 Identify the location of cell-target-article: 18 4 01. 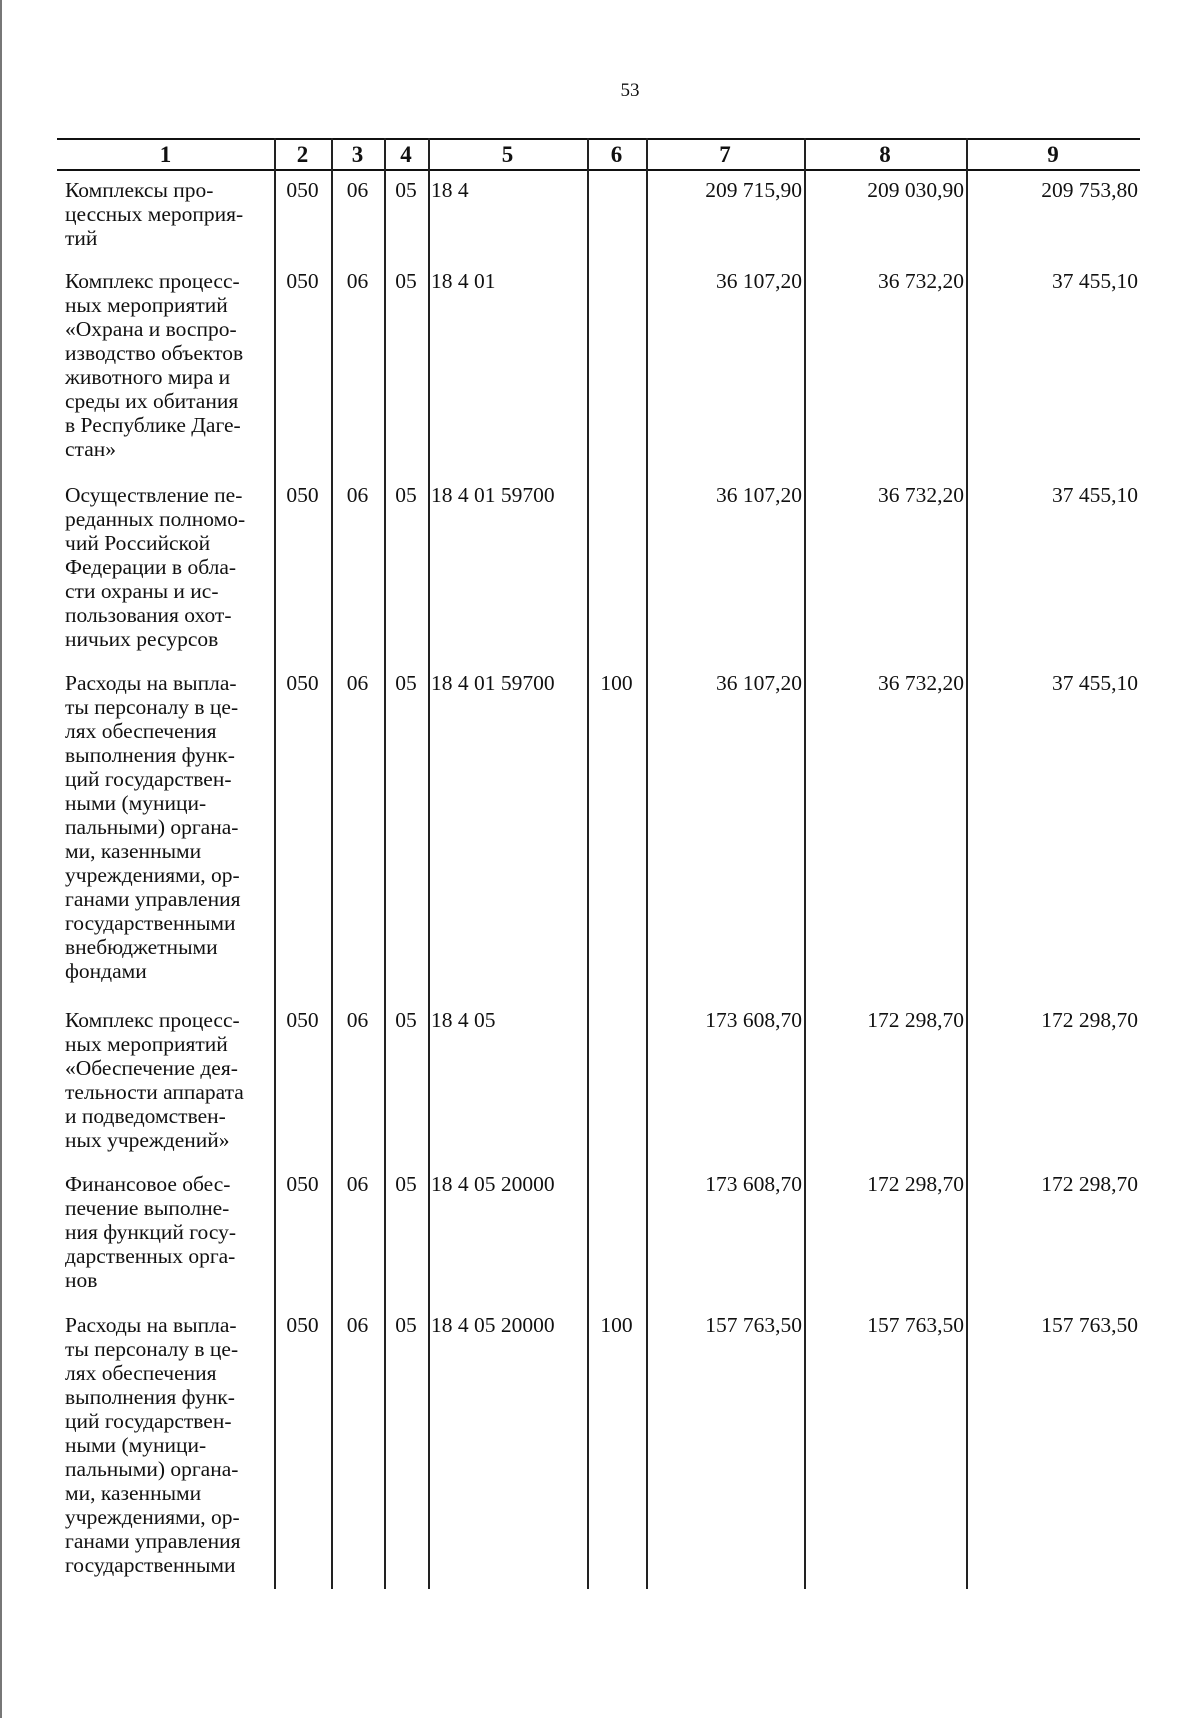
(463, 281).